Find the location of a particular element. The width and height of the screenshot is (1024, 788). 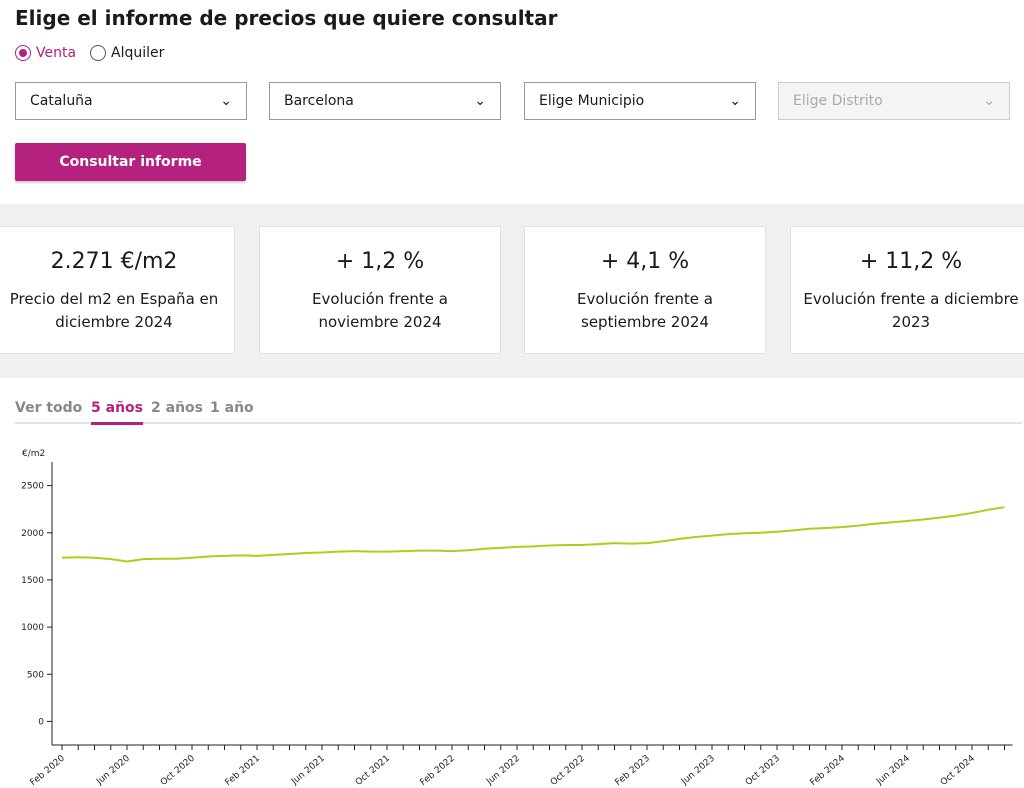

select-label: Elige Distrito is located at coordinates (838, 101).